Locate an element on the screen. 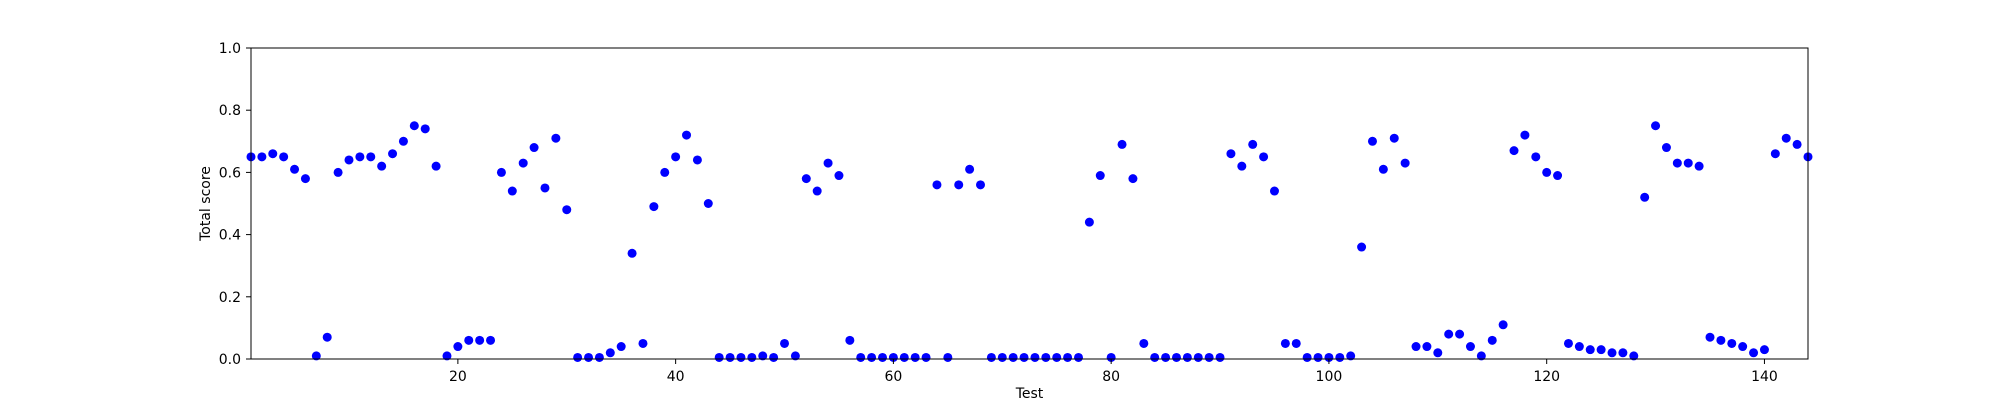  y-tick-label: 0.6 is located at coordinates (230, 173).